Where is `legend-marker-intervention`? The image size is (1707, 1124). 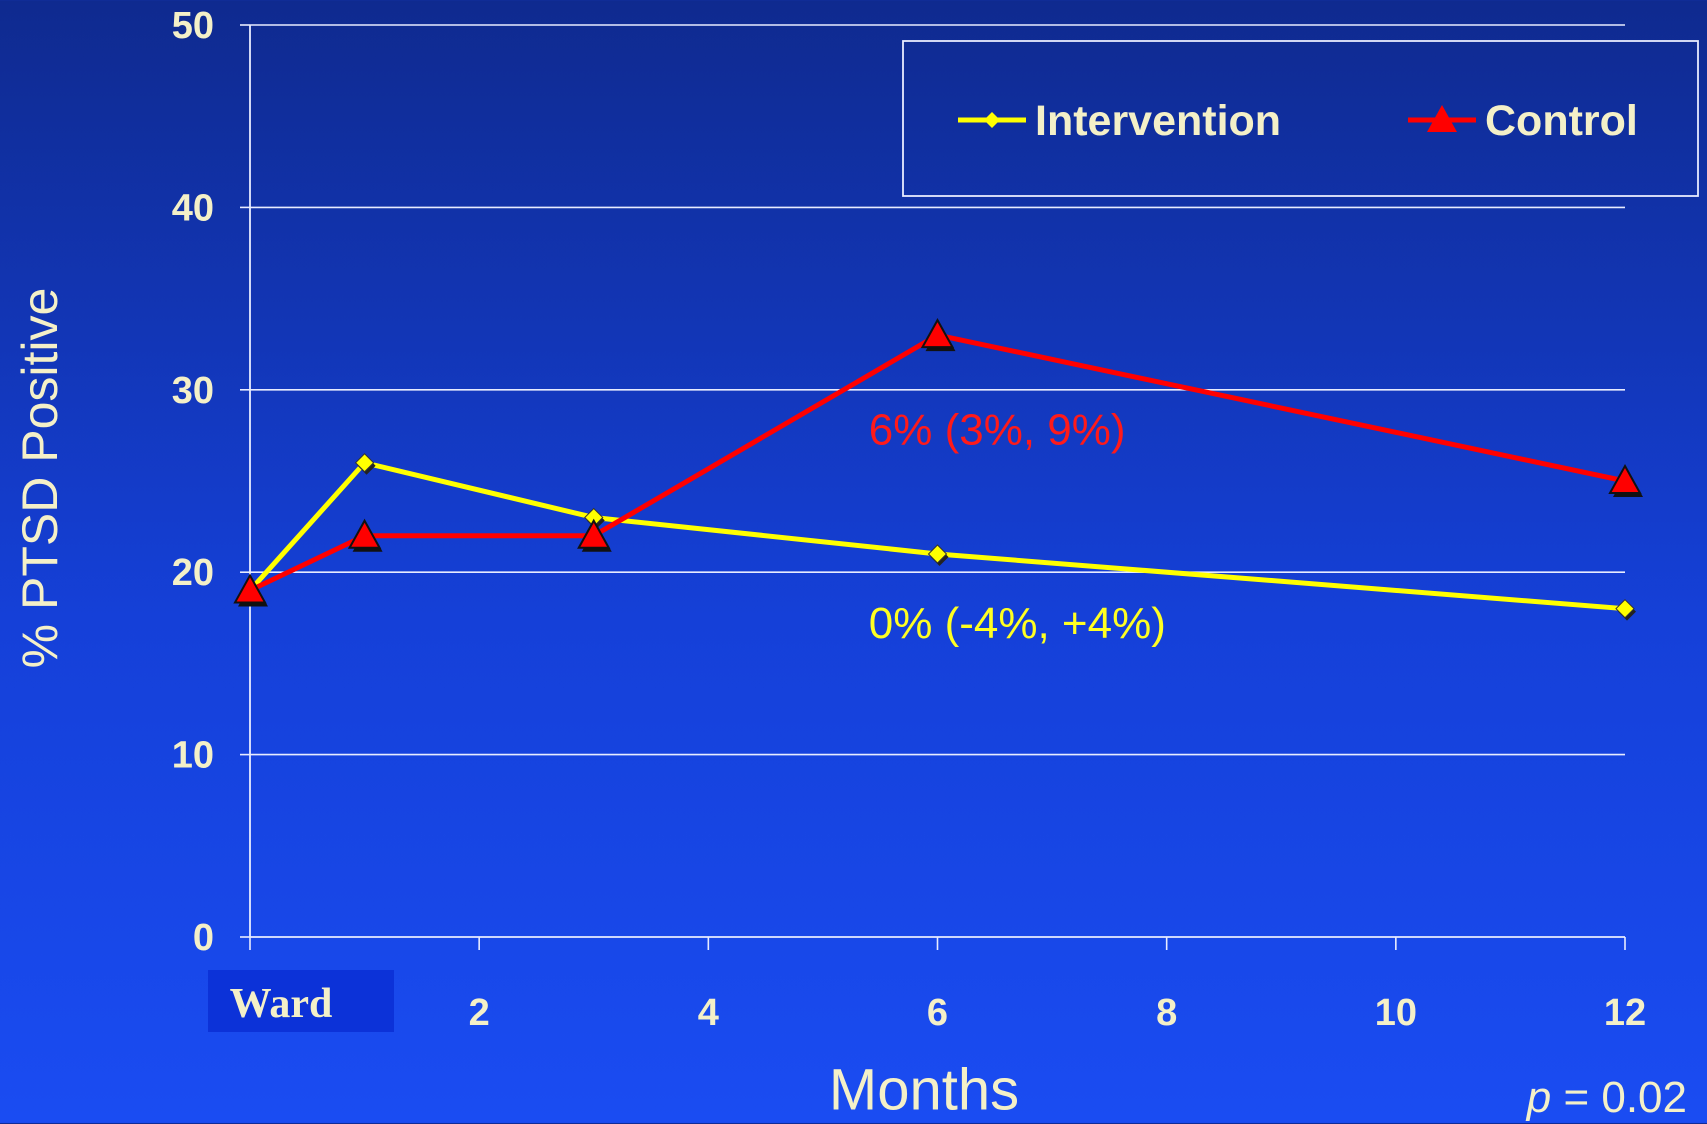 legend-marker-intervention is located at coordinates (992, 120).